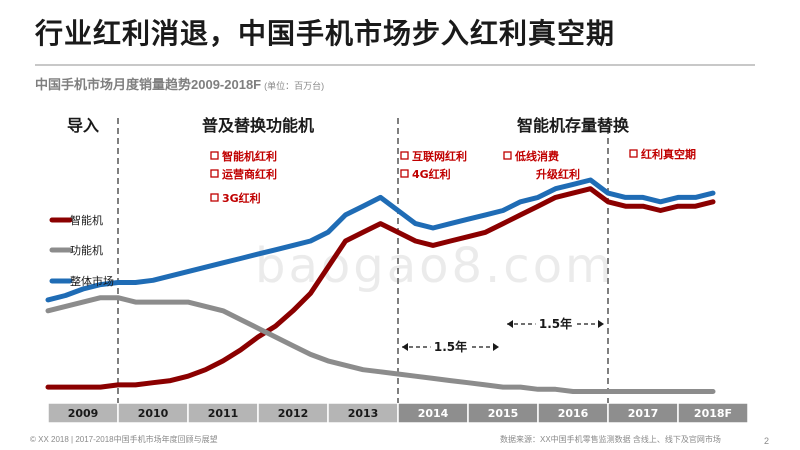 The image size is (800, 450). Describe the element at coordinates (536, 156) in the screenshot. I see `annotation-label: 低线消费` at that location.